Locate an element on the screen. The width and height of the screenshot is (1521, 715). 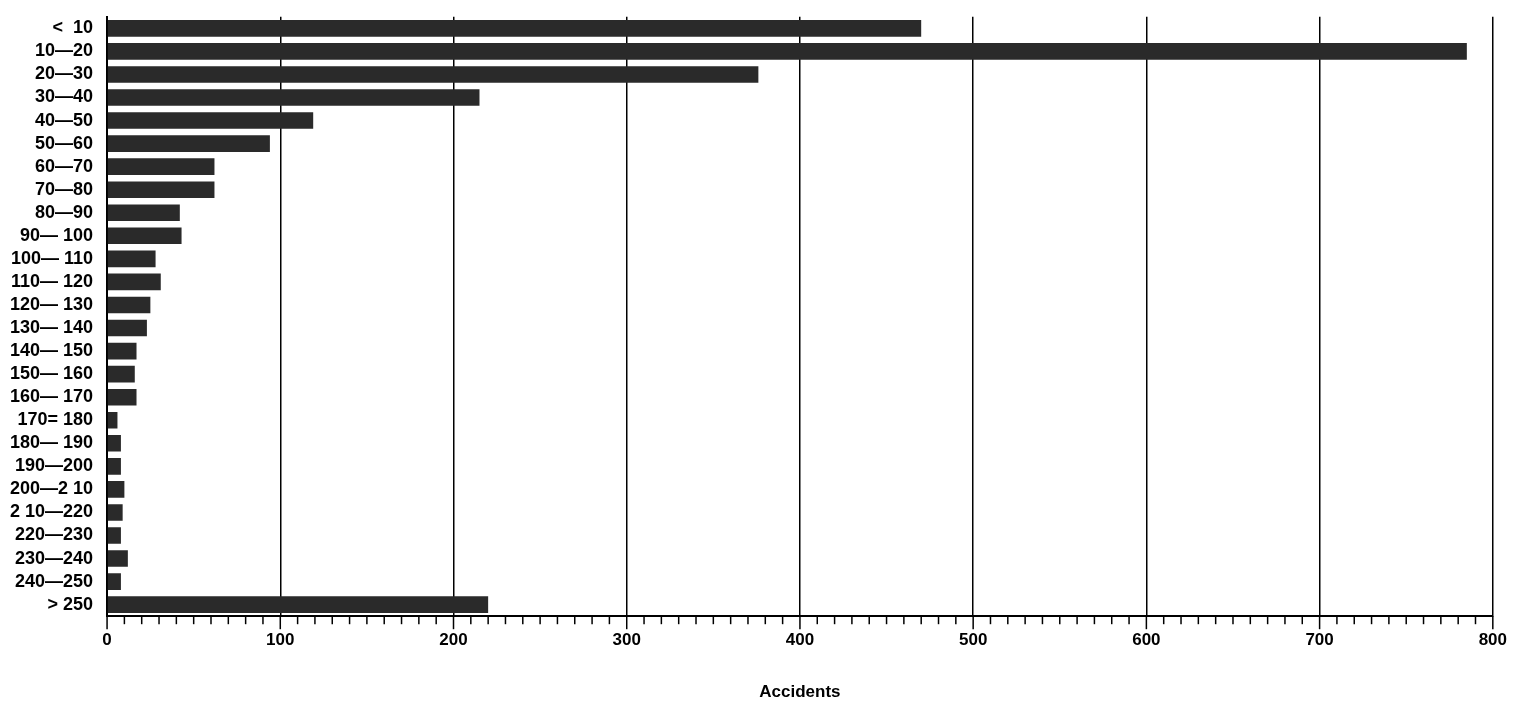
x-axis-title: Accidents is located at coordinates (800, 692).